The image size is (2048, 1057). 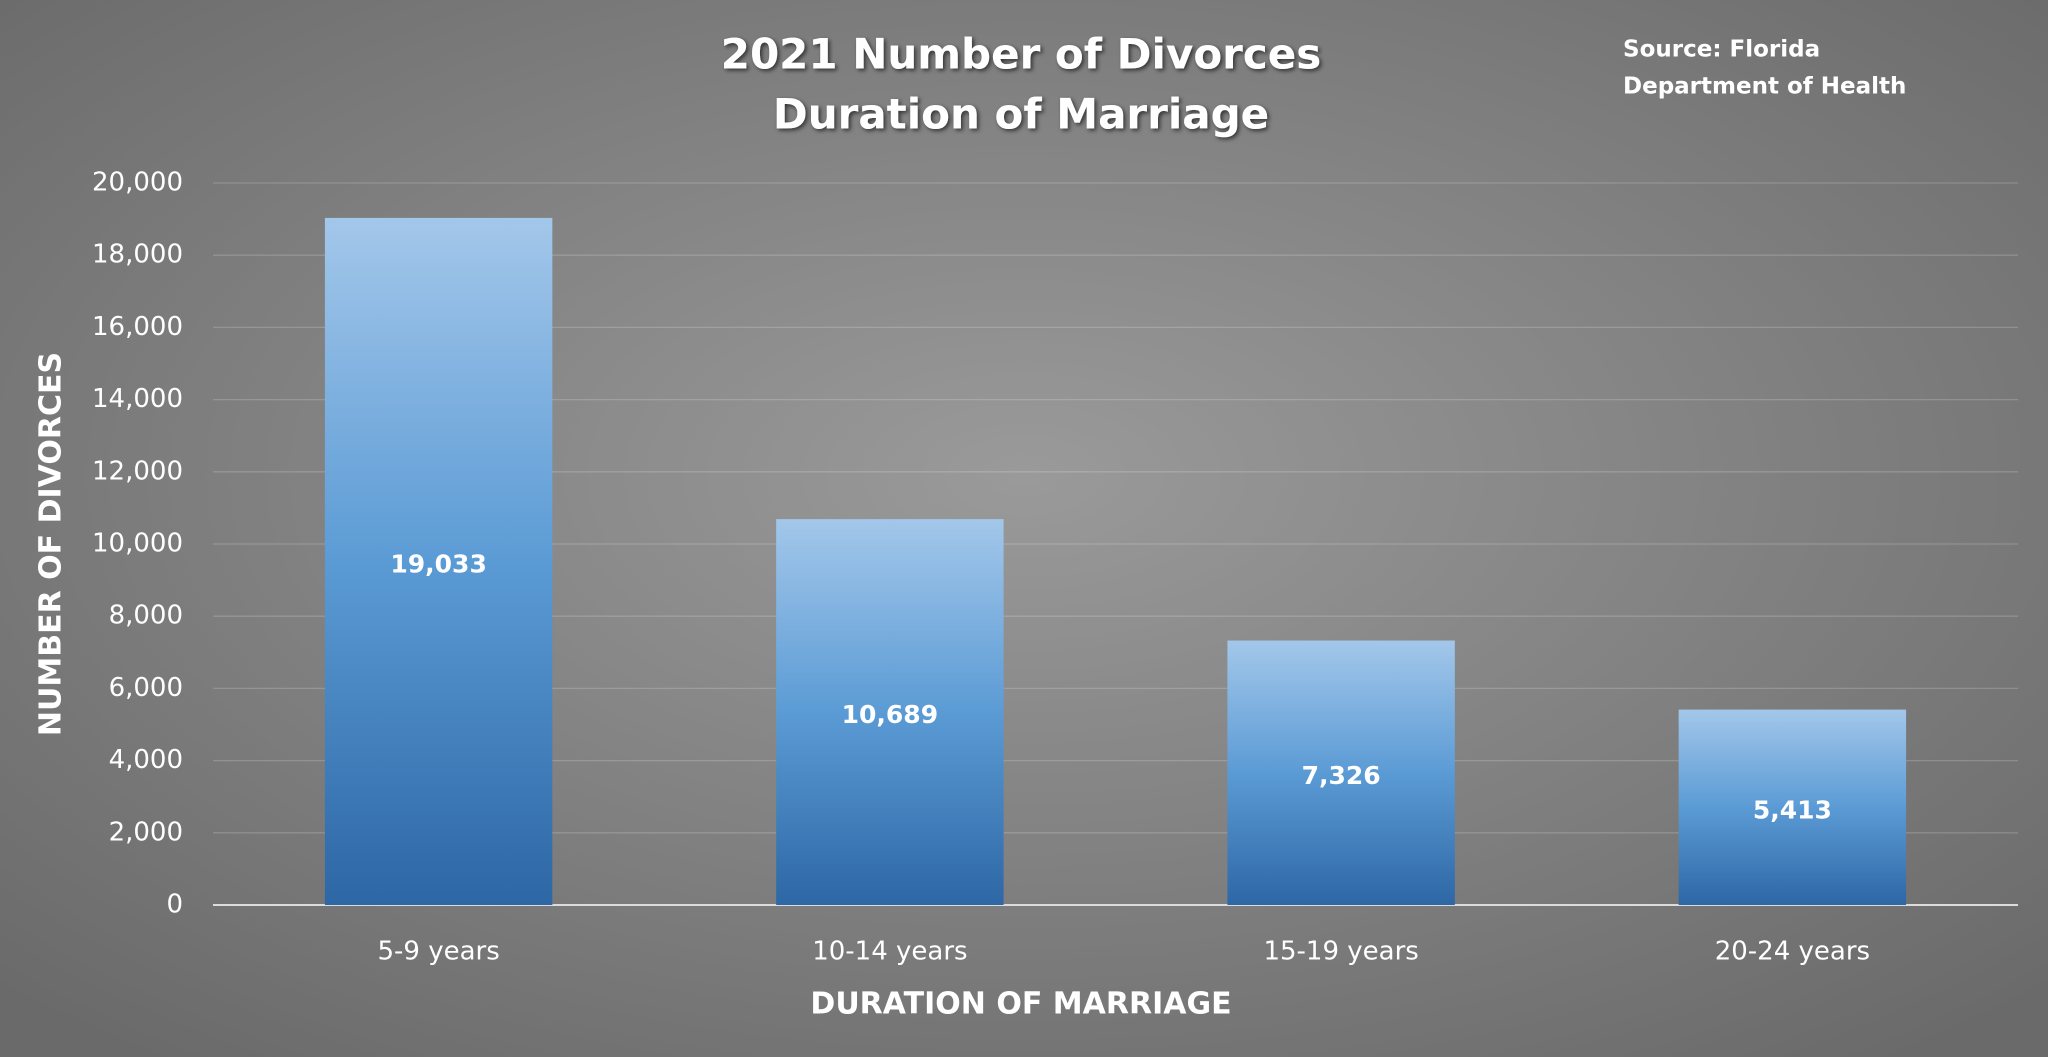 I want to click on y-axis-title: NUMBER OF DIVORCES, so click(x=51, y=544).